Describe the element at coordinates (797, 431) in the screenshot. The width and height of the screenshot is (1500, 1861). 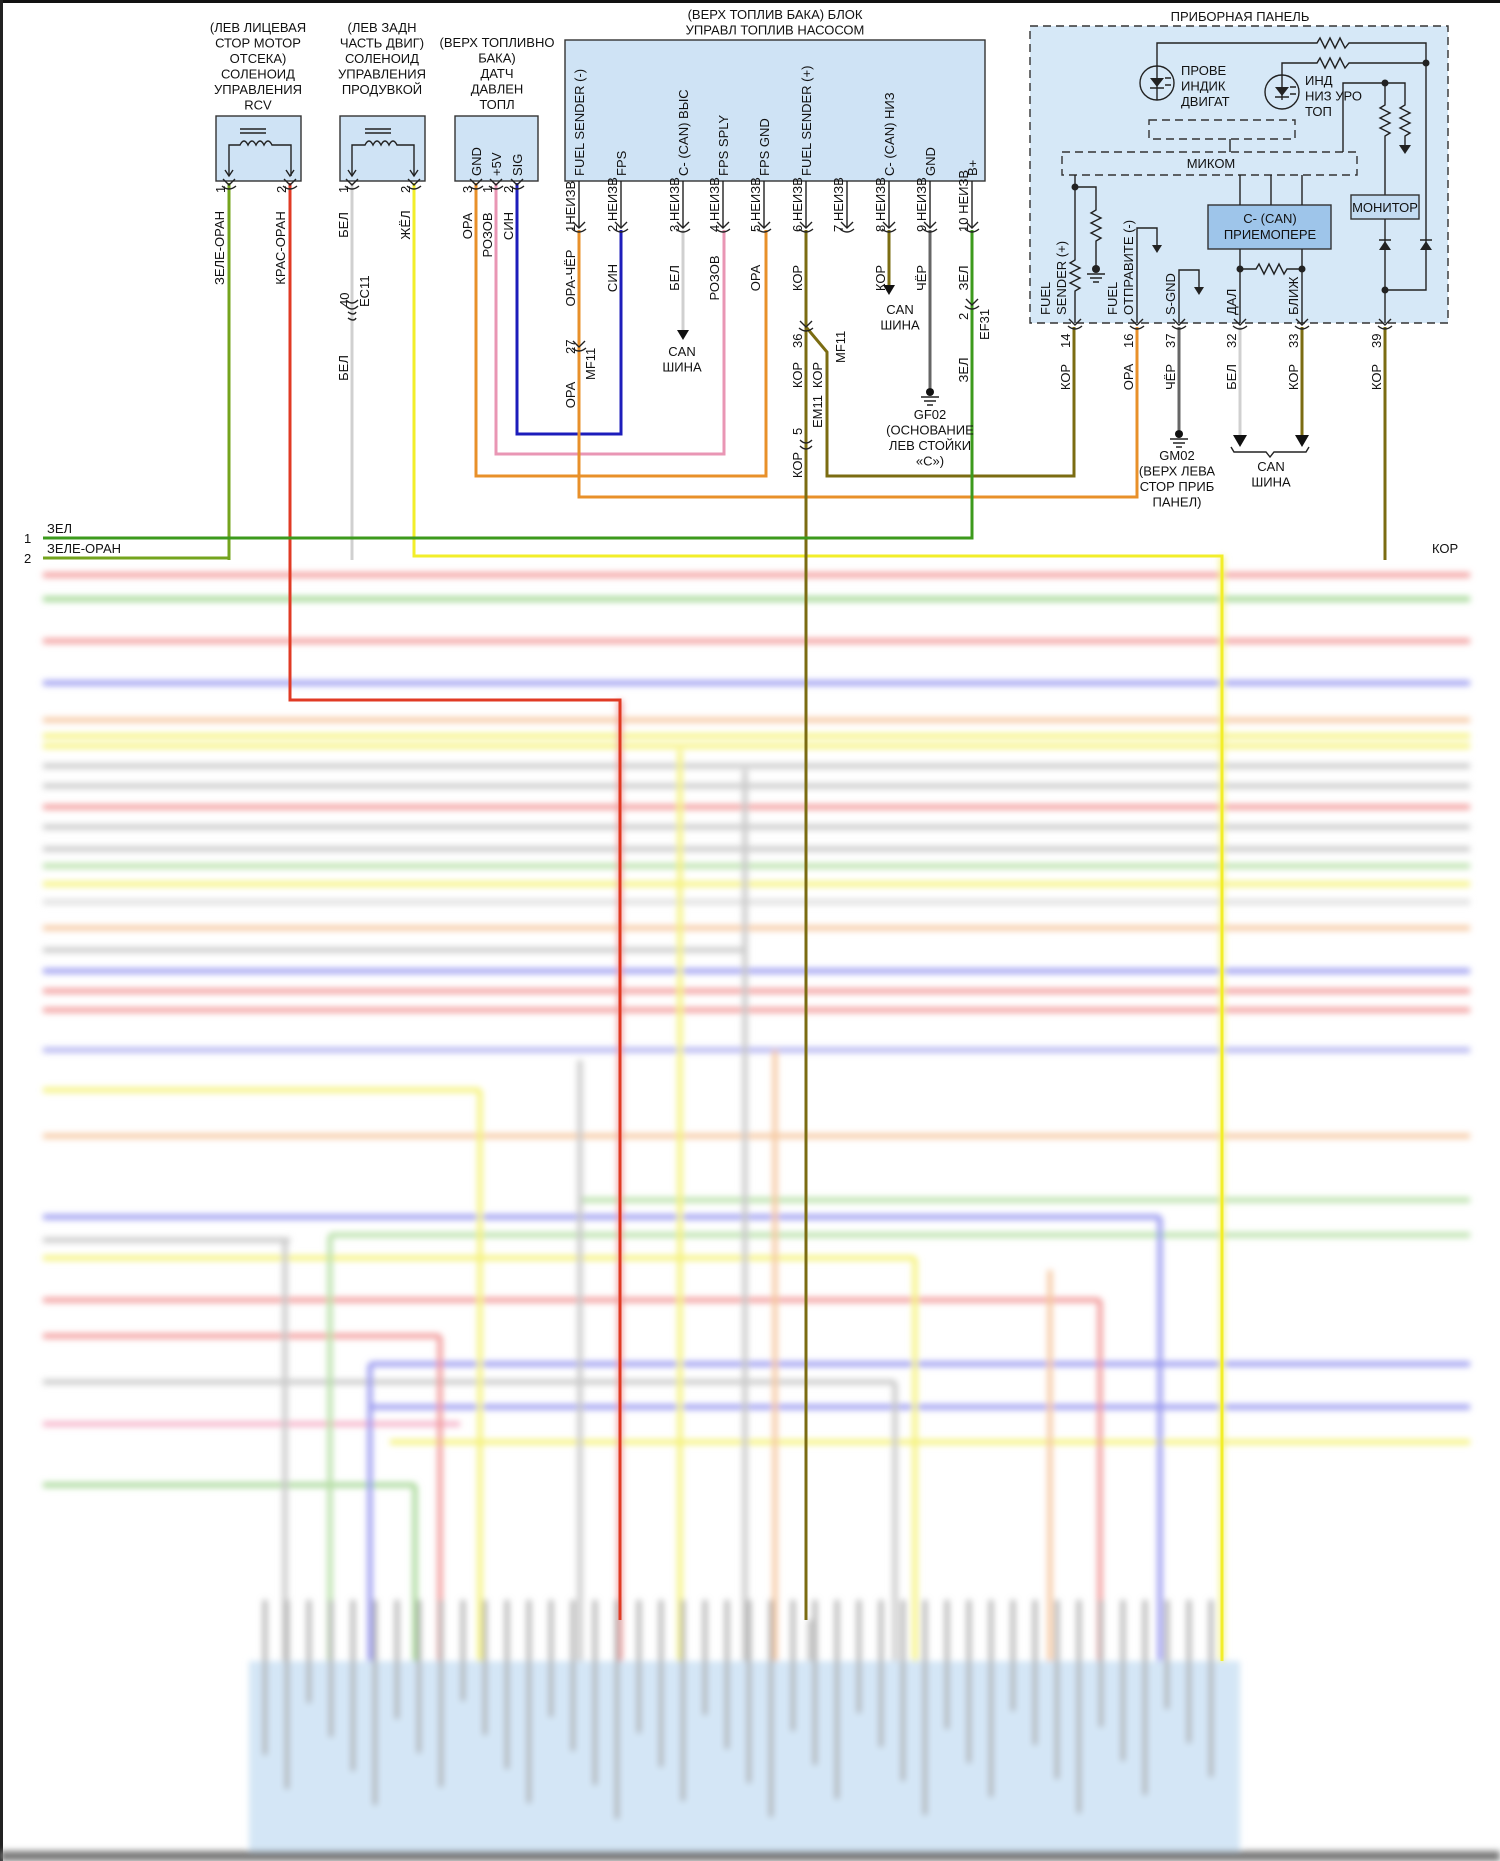
I see `svg-text: 5` at that location.